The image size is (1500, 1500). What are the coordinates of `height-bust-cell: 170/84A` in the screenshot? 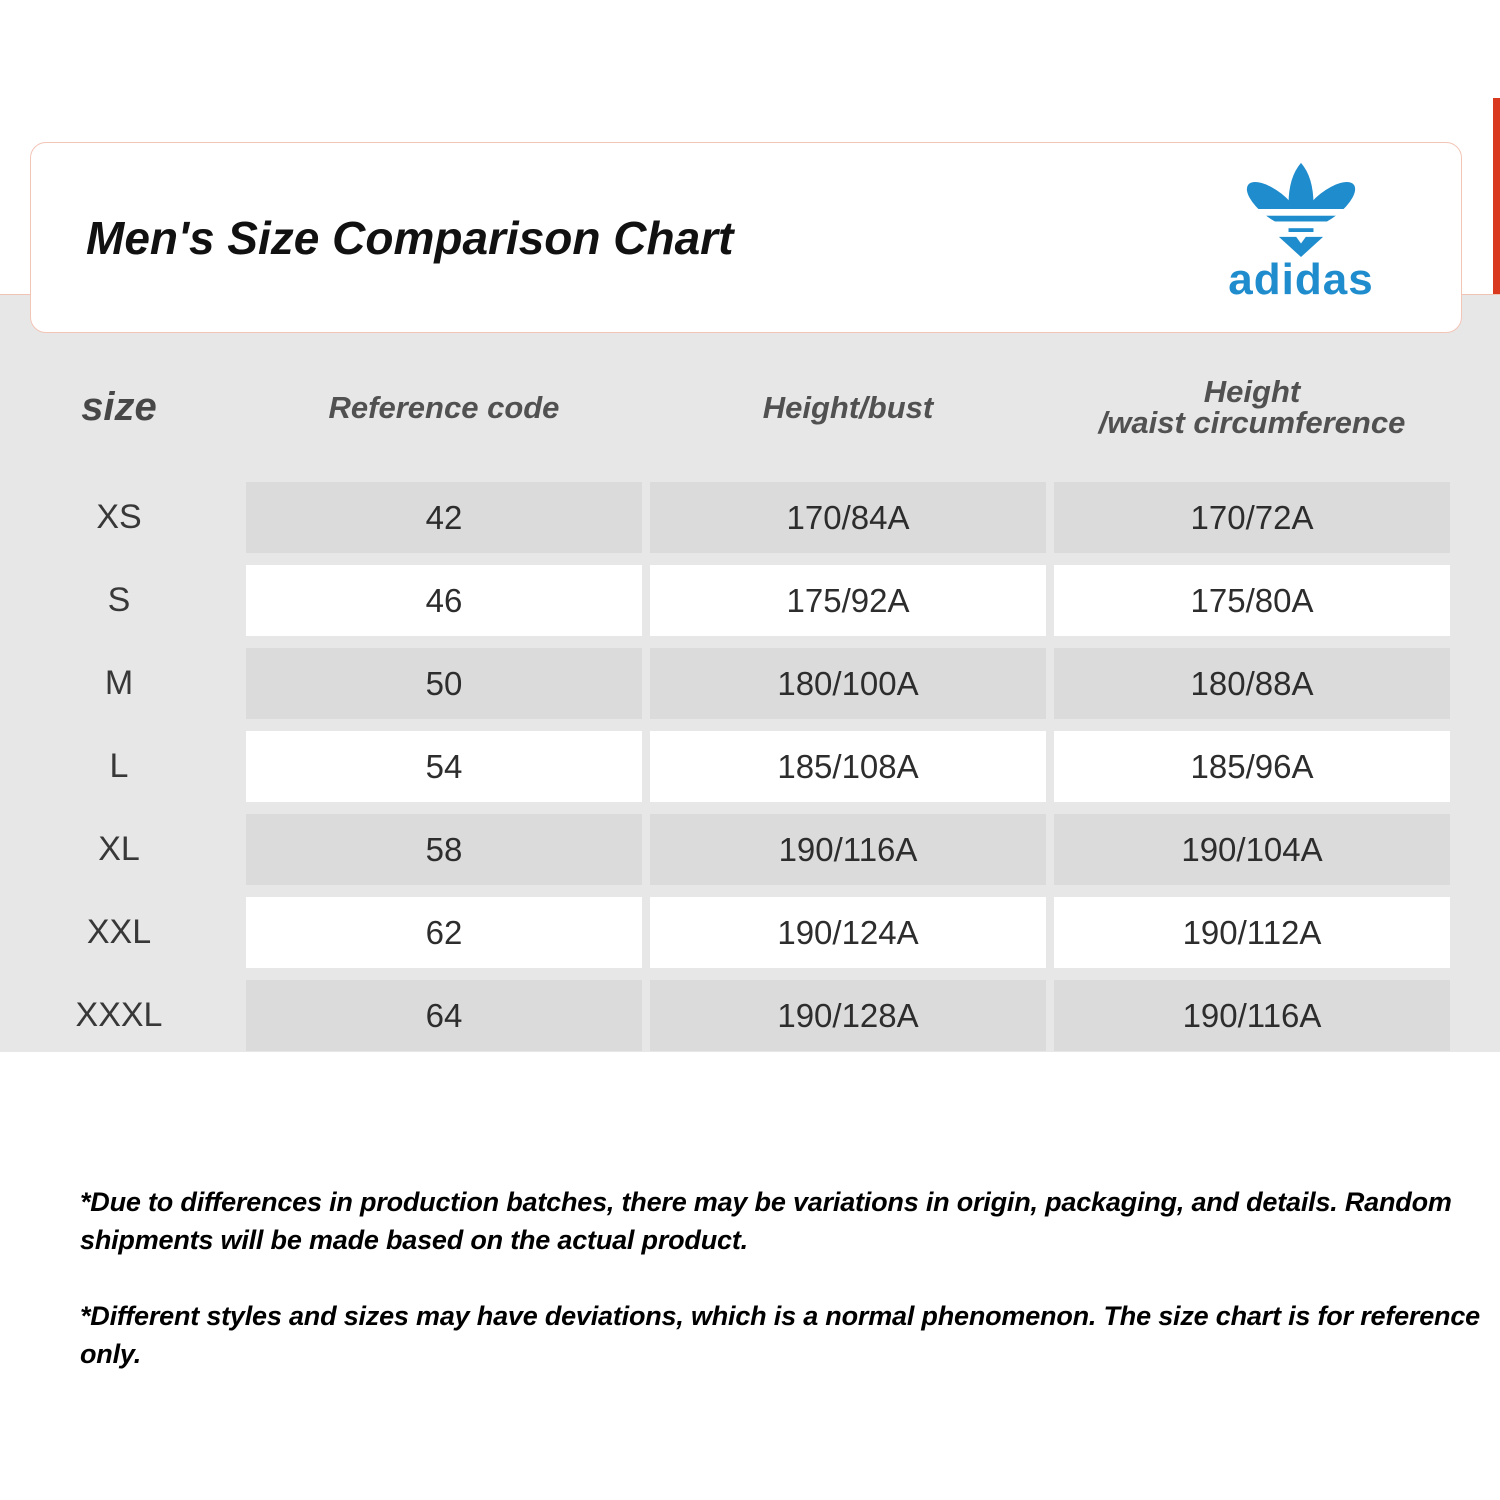 It's located at (848, 517).